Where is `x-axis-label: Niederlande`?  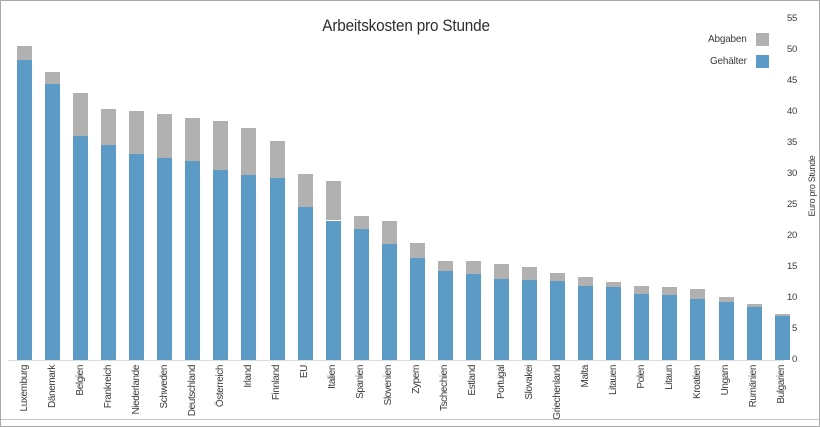 x-axis-label: Niederlande is located at coordinates (136, 390).